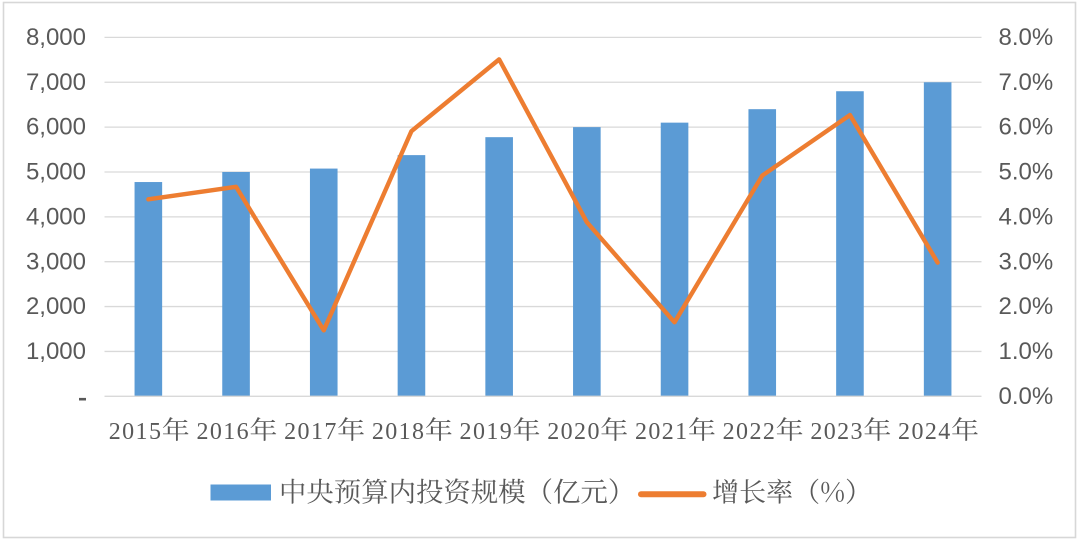  I want to click on svg-text: 5,000, so click(56, 172).